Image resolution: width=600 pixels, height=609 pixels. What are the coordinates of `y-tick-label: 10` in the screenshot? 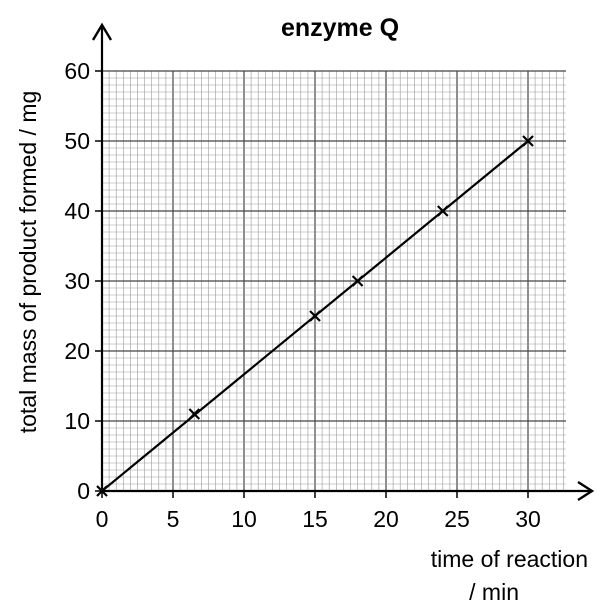 It's located at (77, 421).